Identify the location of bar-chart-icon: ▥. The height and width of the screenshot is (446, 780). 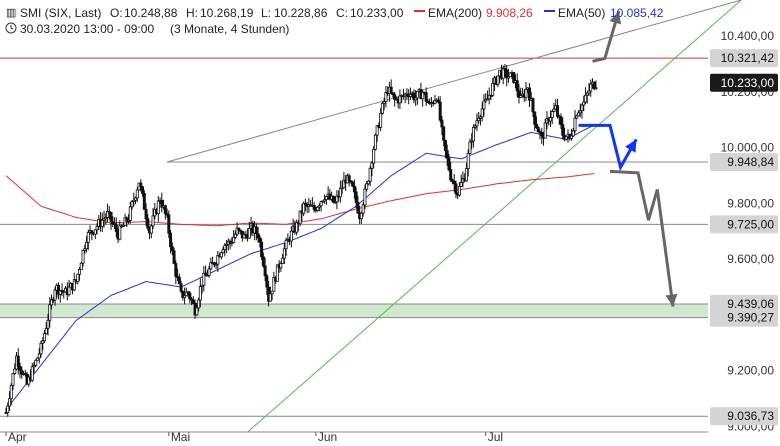
(11, 13).